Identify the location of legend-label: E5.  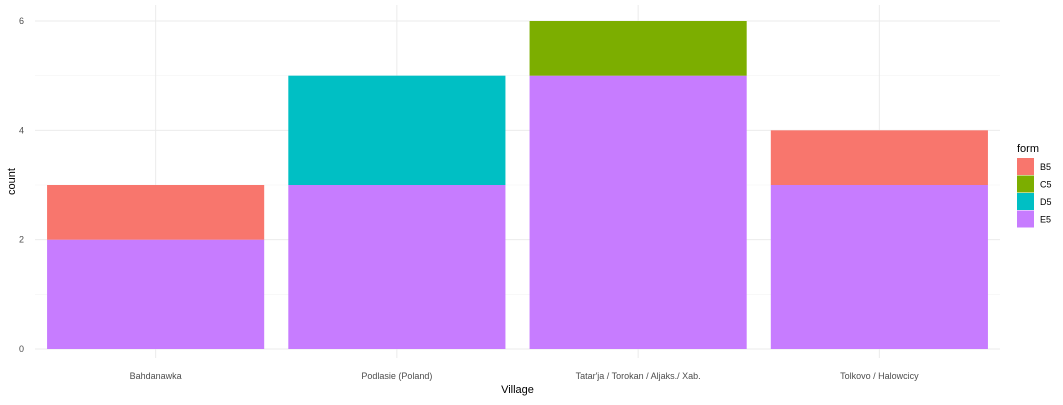
(1045, 220).